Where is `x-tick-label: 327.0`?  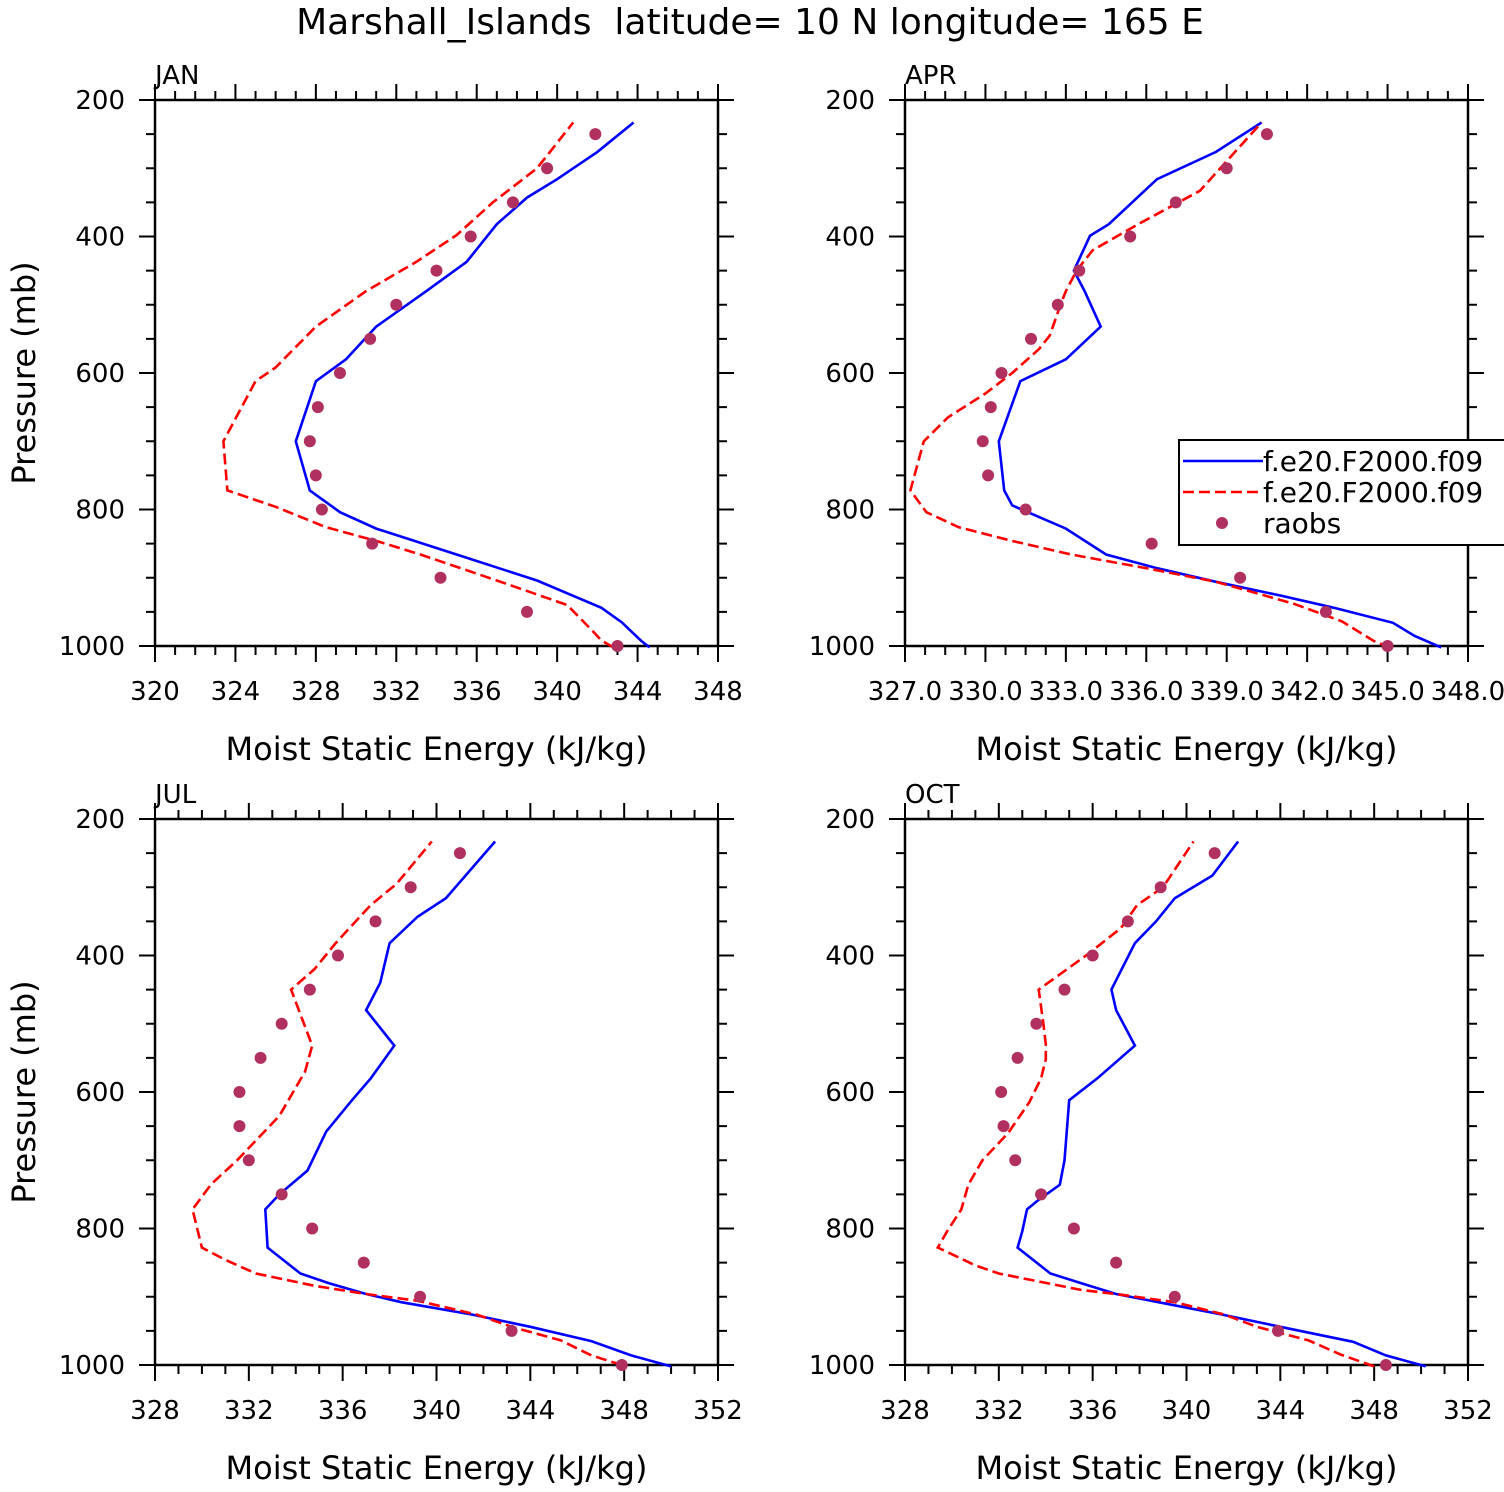
x-tick-label: 327.0 is located at coordinates (905, 692).